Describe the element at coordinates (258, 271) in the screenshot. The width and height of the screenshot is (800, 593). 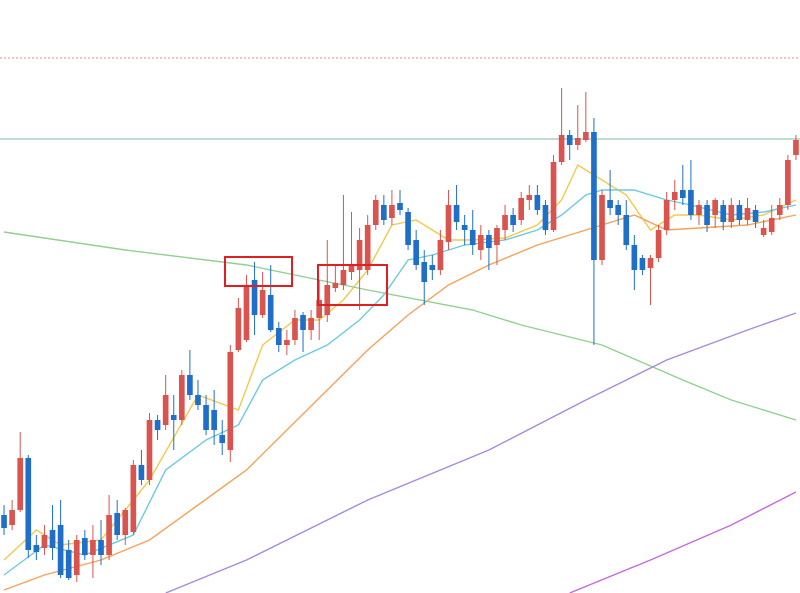
I see `highlight-box` at that location.